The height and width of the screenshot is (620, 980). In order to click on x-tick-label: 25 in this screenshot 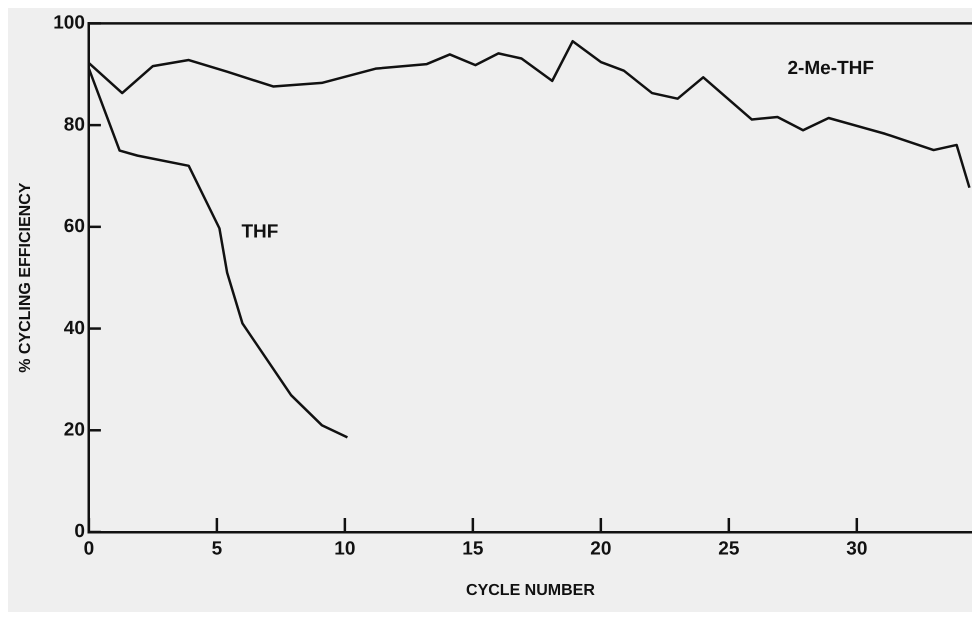, I will do `click(729, 549)`.